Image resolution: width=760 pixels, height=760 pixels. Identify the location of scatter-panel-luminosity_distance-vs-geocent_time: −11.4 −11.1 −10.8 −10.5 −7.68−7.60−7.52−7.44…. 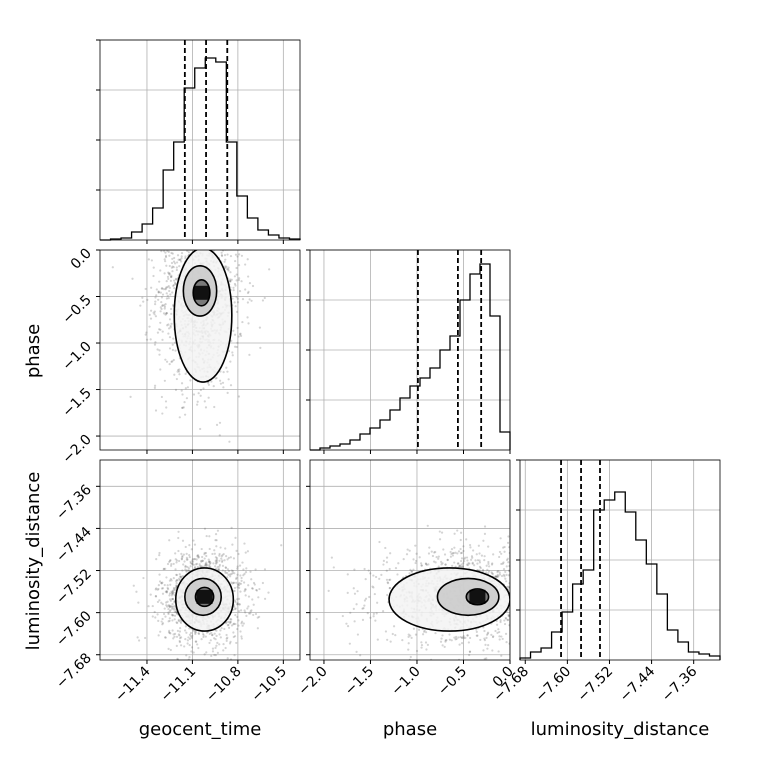
(177, 582).